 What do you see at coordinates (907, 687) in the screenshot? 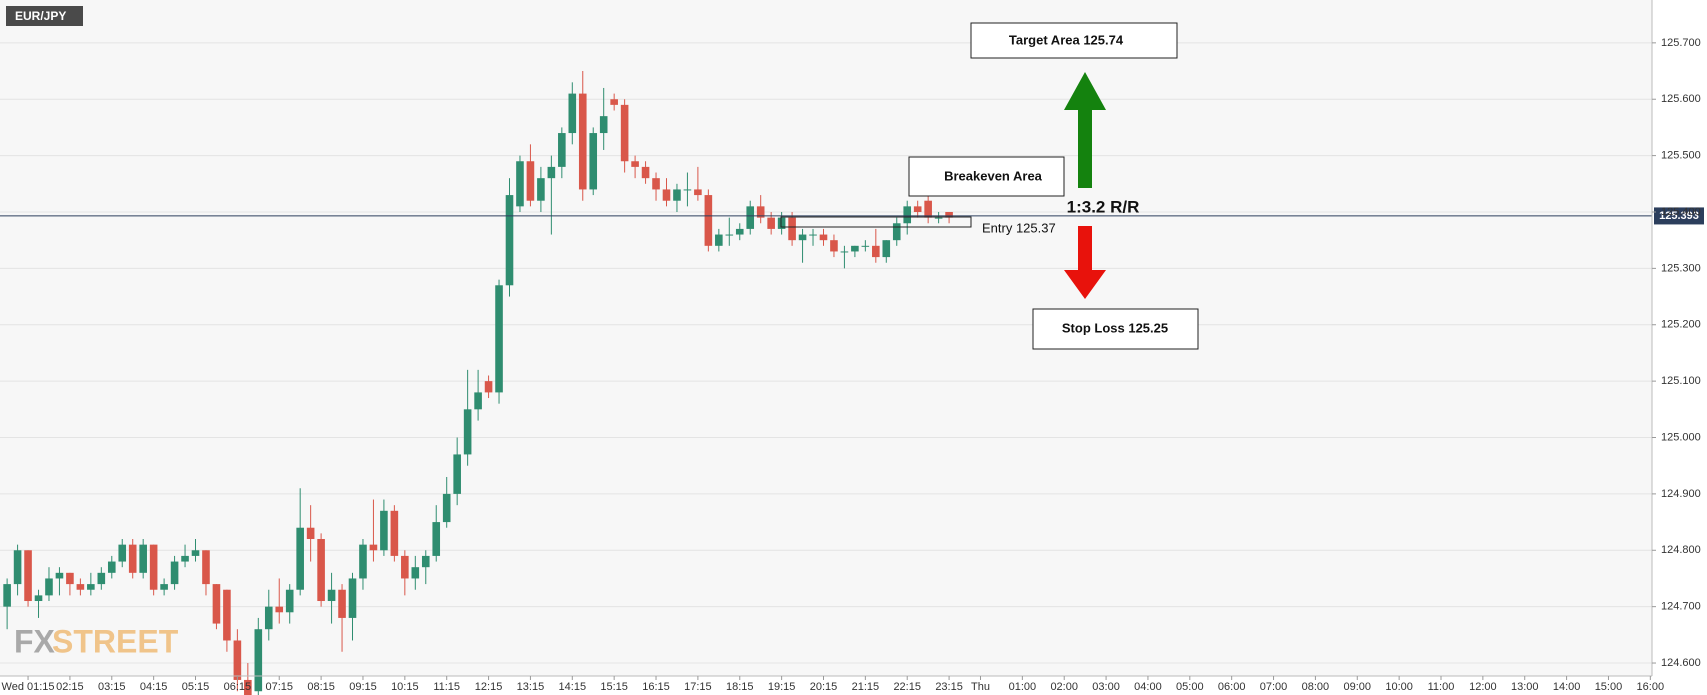
I see `x-tick-label: 22:15` at bounding box center [907, 687].